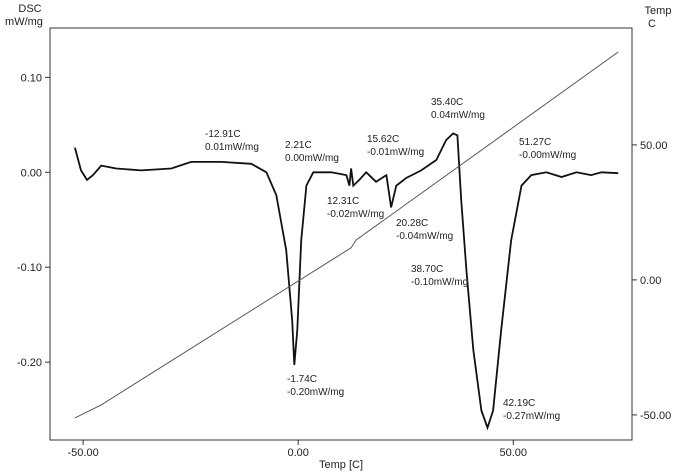 The width and height of the screenshot is (691, 475). I want to click on annotation: -0.27mW/mg, so click(531, 416).